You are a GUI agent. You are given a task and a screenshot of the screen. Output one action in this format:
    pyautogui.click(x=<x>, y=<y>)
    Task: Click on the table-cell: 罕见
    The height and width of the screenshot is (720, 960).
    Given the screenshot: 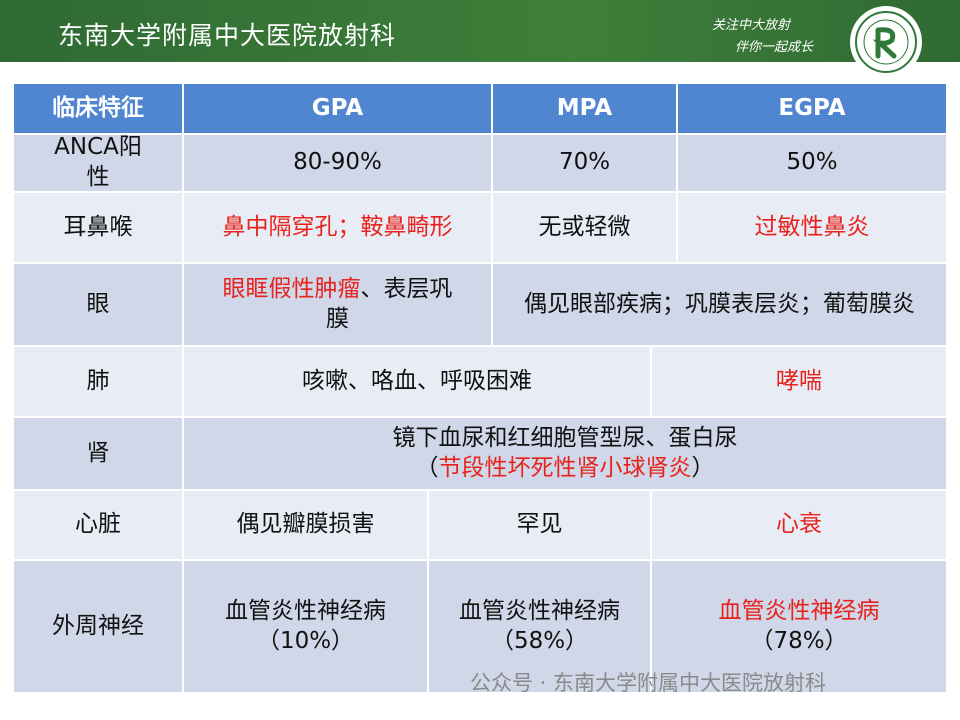 What is the action you would take?
    pyautogui.click(x=539, y=525)
    